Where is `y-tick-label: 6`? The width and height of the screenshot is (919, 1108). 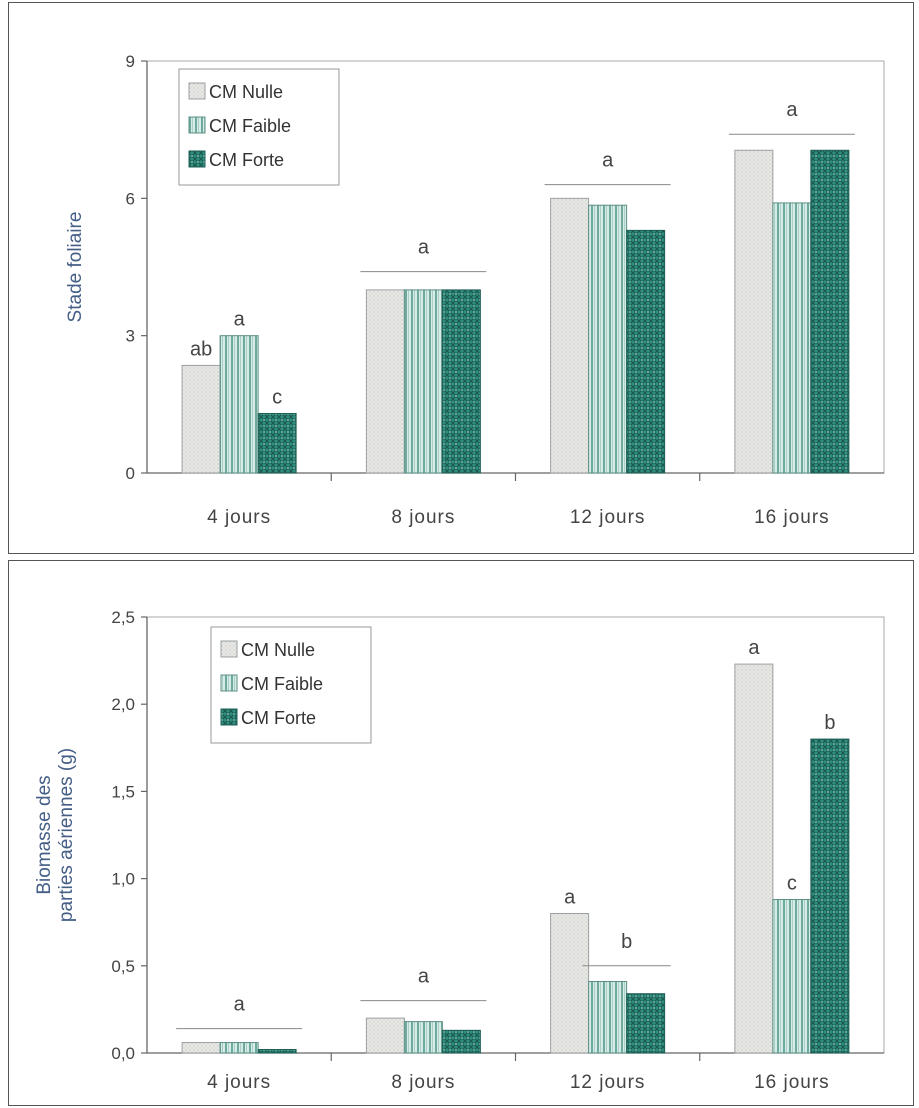 y-tick-label: 6 is located at coordinates (130, 198).